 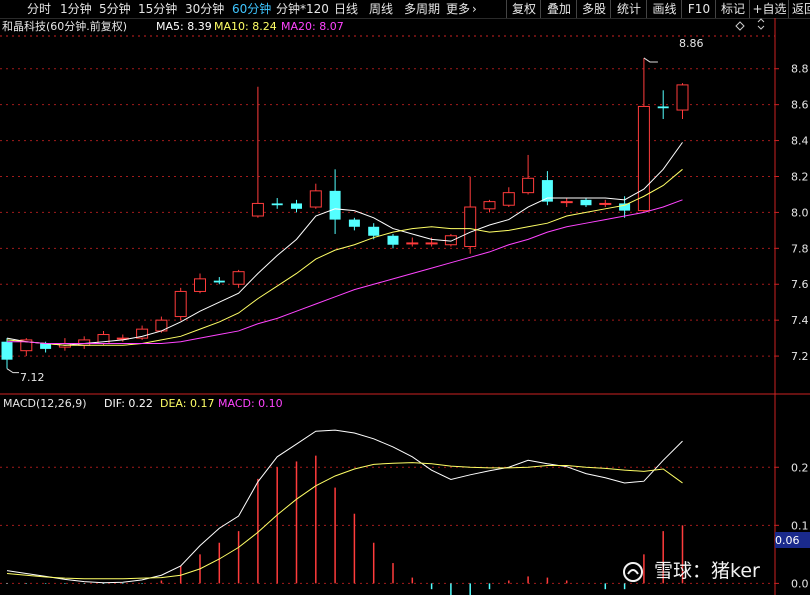 What do you see at coordinates (458, 9) in the screenshot?
I see `period-tab-10: 更多` at bounding box center [458, 9].